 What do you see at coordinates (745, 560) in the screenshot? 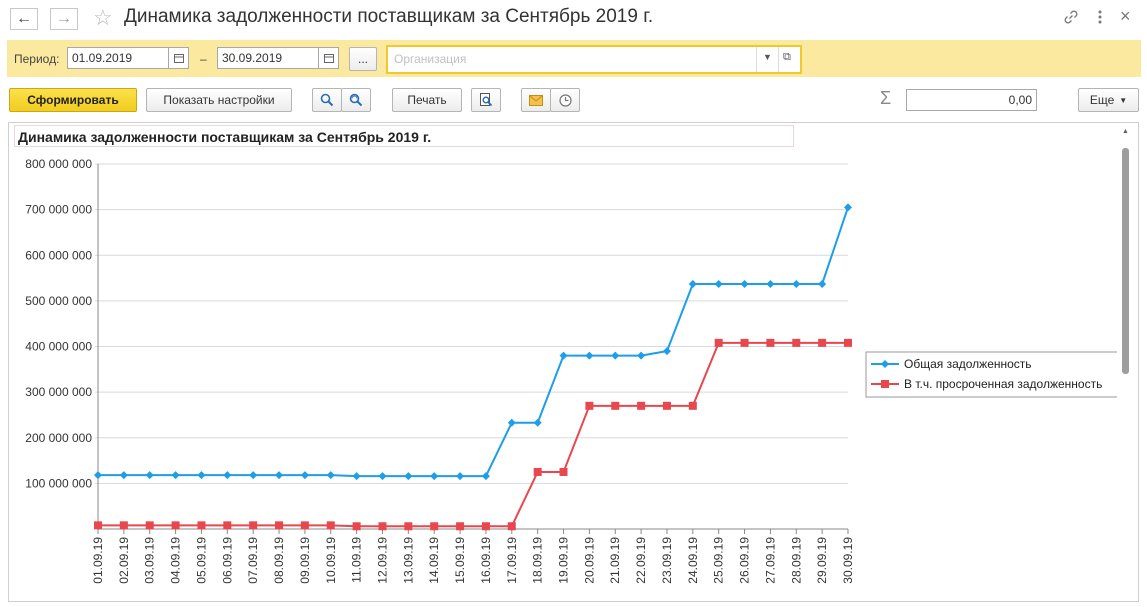
I see `x-tick-label: 26.09.19` at bounding box center [745, 560].